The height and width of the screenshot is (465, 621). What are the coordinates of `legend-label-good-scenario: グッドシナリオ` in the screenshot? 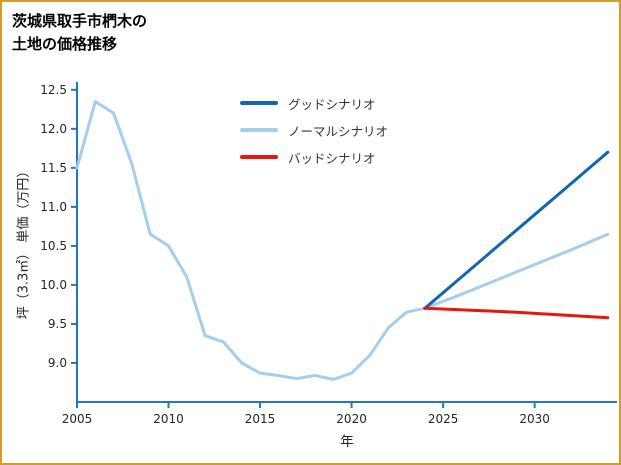 It's located at (332, 104).